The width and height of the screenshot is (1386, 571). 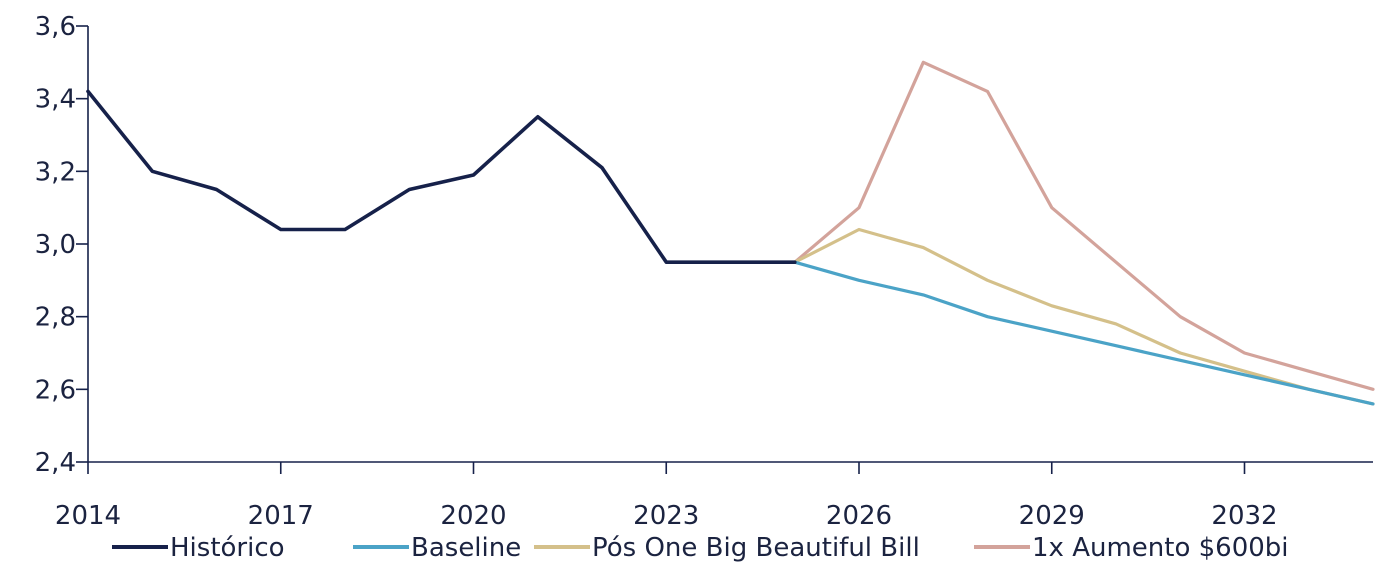 What do you see at coordinates (473, 516) in the screenshot?
I see `x-tick-label: 2020` at bounding box center [473, 516].